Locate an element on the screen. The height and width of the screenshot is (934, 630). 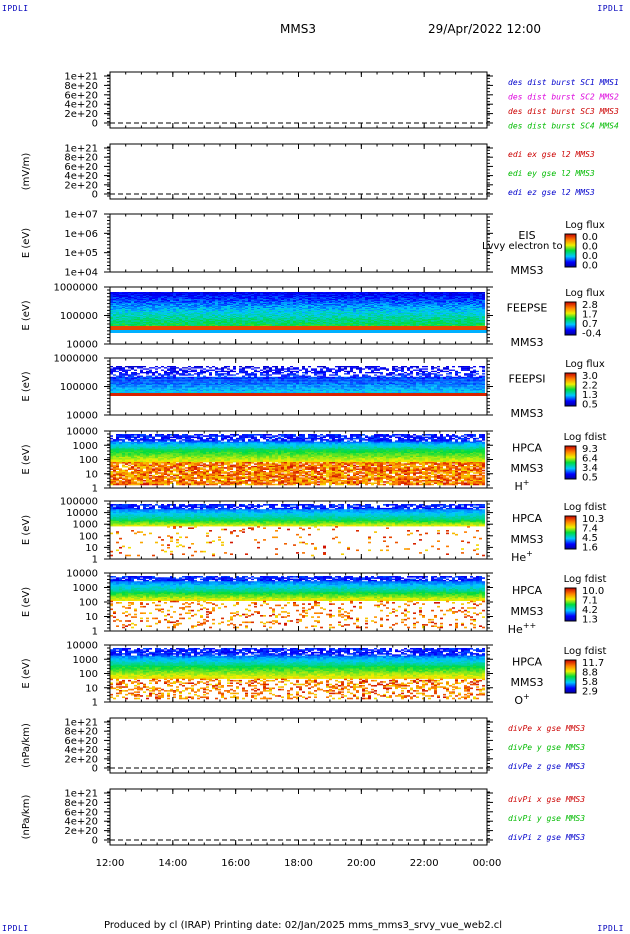
legend-entry: edi ez gse l2 MMS3 is located at coordinates (551, 192).